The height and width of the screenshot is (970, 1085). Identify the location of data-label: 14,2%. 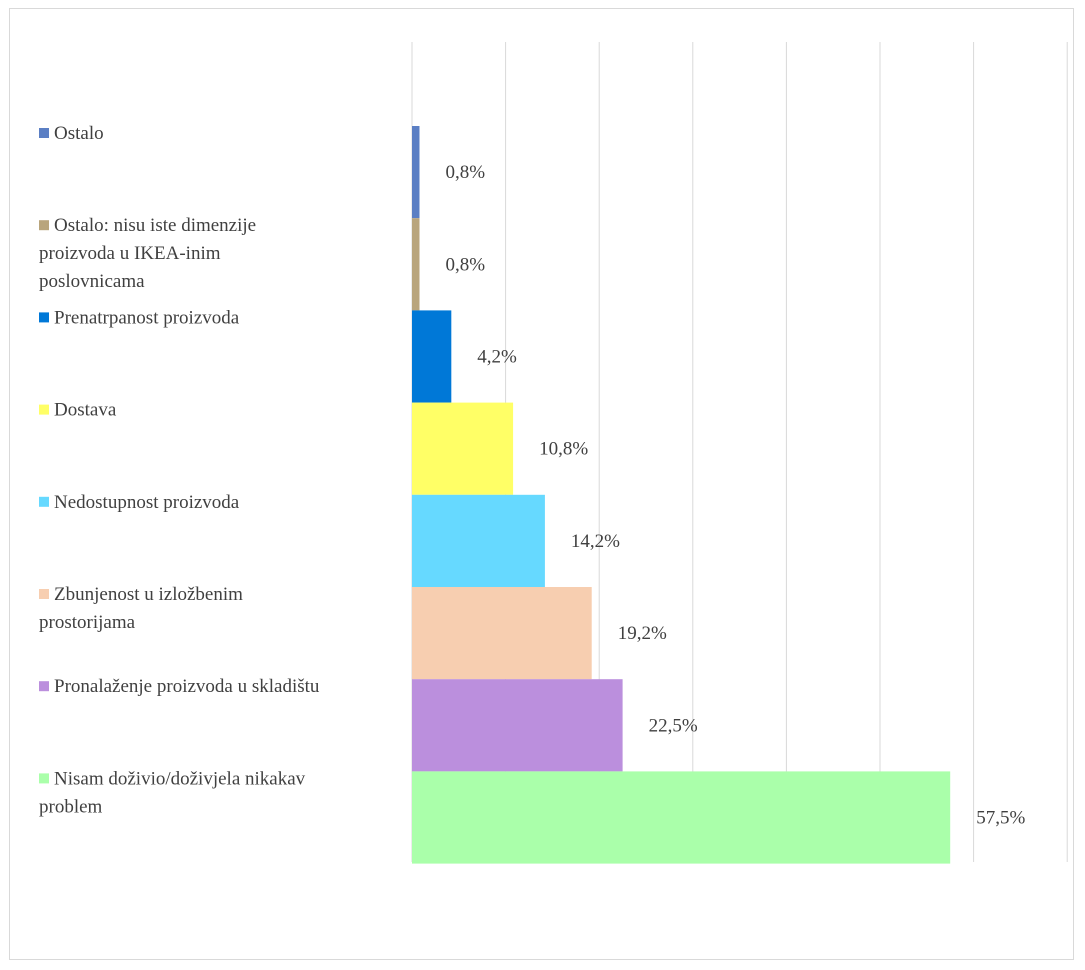
(595, 541).